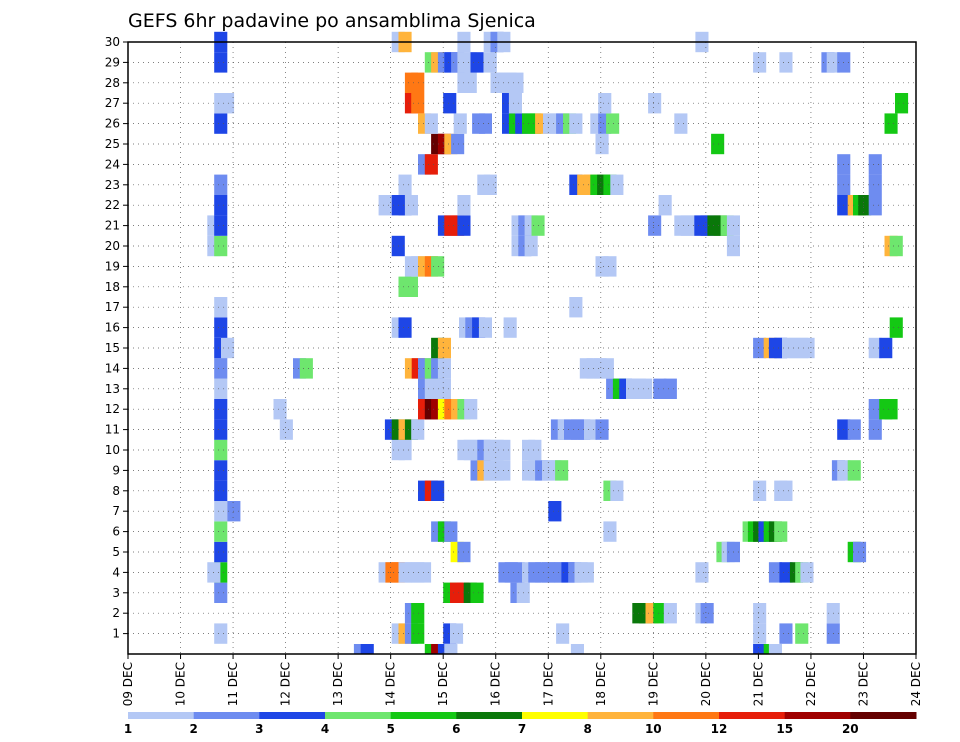  I want to click on legend-label: 15, so click(784, 729).